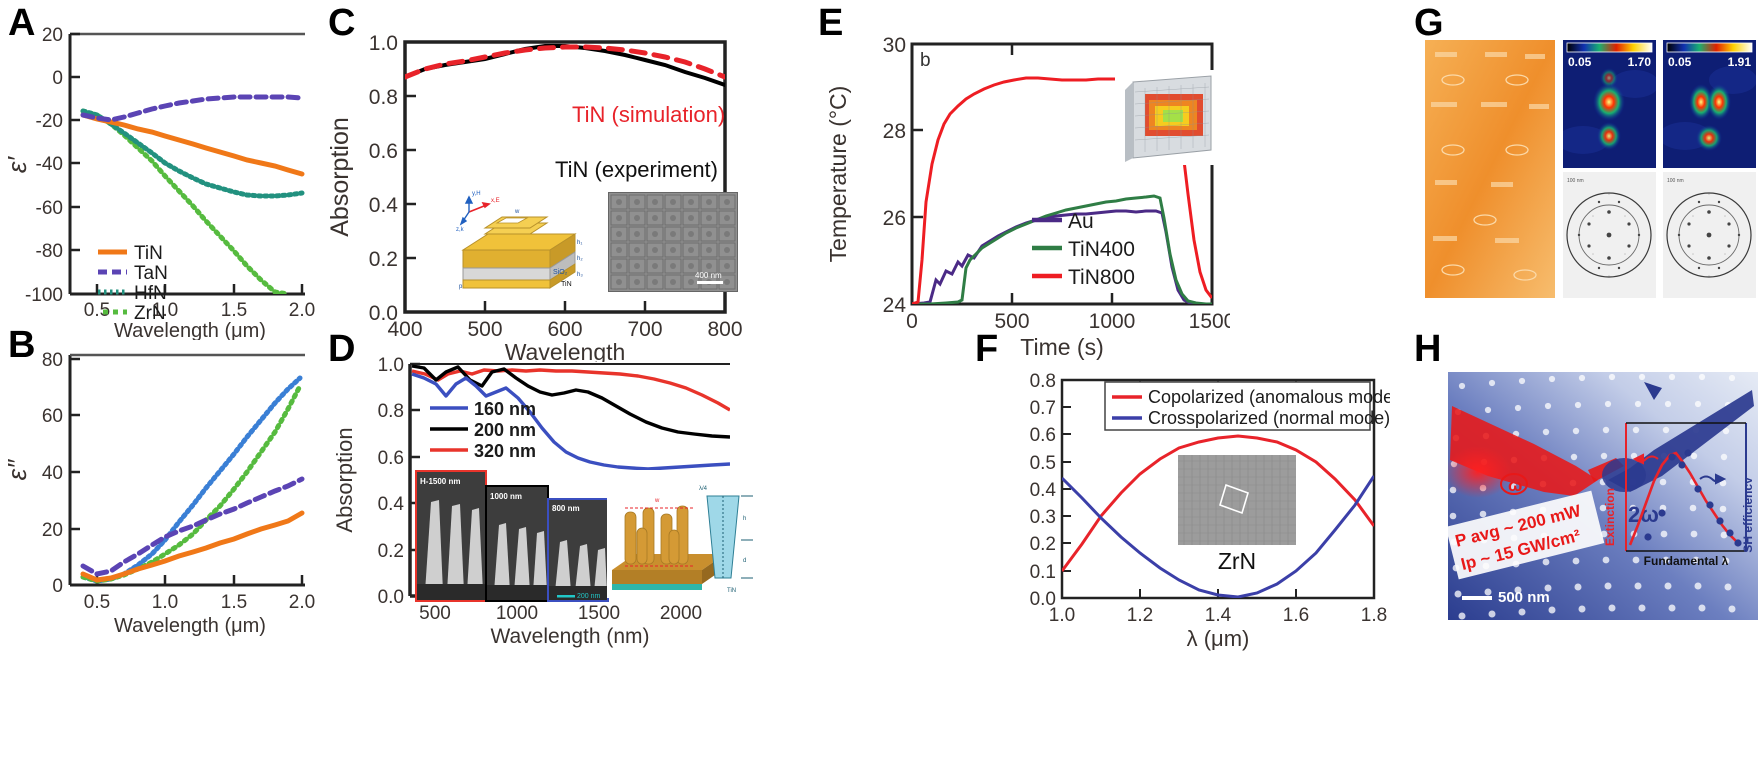 The height and width of the screenshot is (766, 1761). Describe the element at coordinates (391, 365) in the screenshot. I see `panel-d-ytick-0: 1.0` at that location.